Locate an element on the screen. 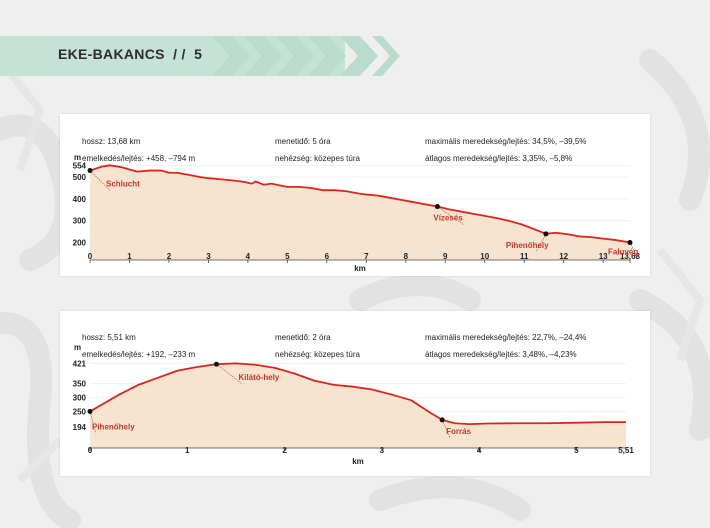 Image resolution: width=710 pixels, height=528 pixels. x-tick-label: 8 is located at coordinates (406, 256).